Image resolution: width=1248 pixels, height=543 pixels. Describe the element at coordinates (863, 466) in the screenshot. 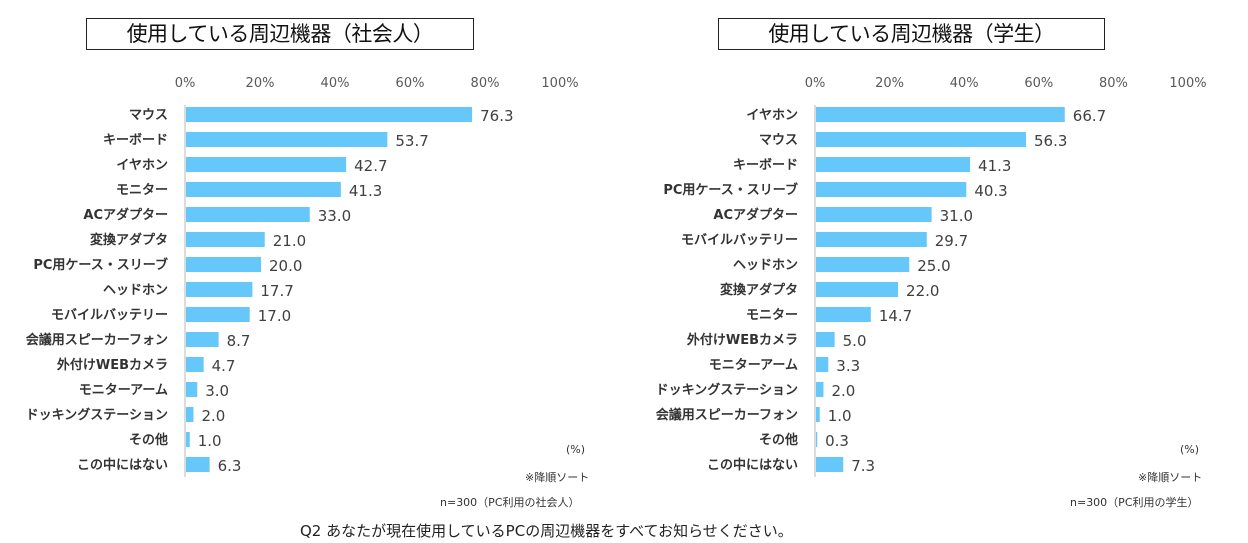

I see `value-label: 7.3` at that location.